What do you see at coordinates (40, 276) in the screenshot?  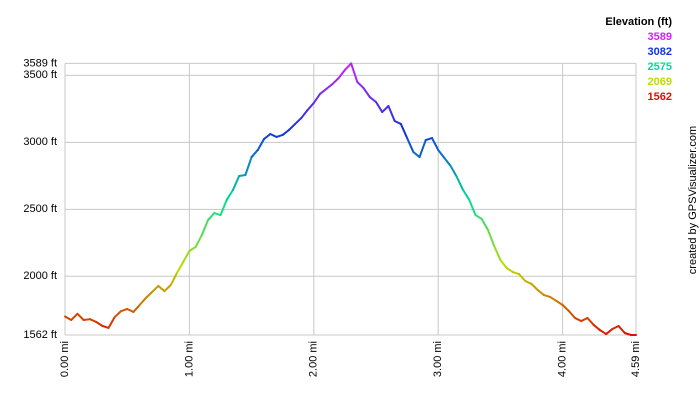 I see `y-tick-label: 2000 ft` at bounding box center [40, 276].